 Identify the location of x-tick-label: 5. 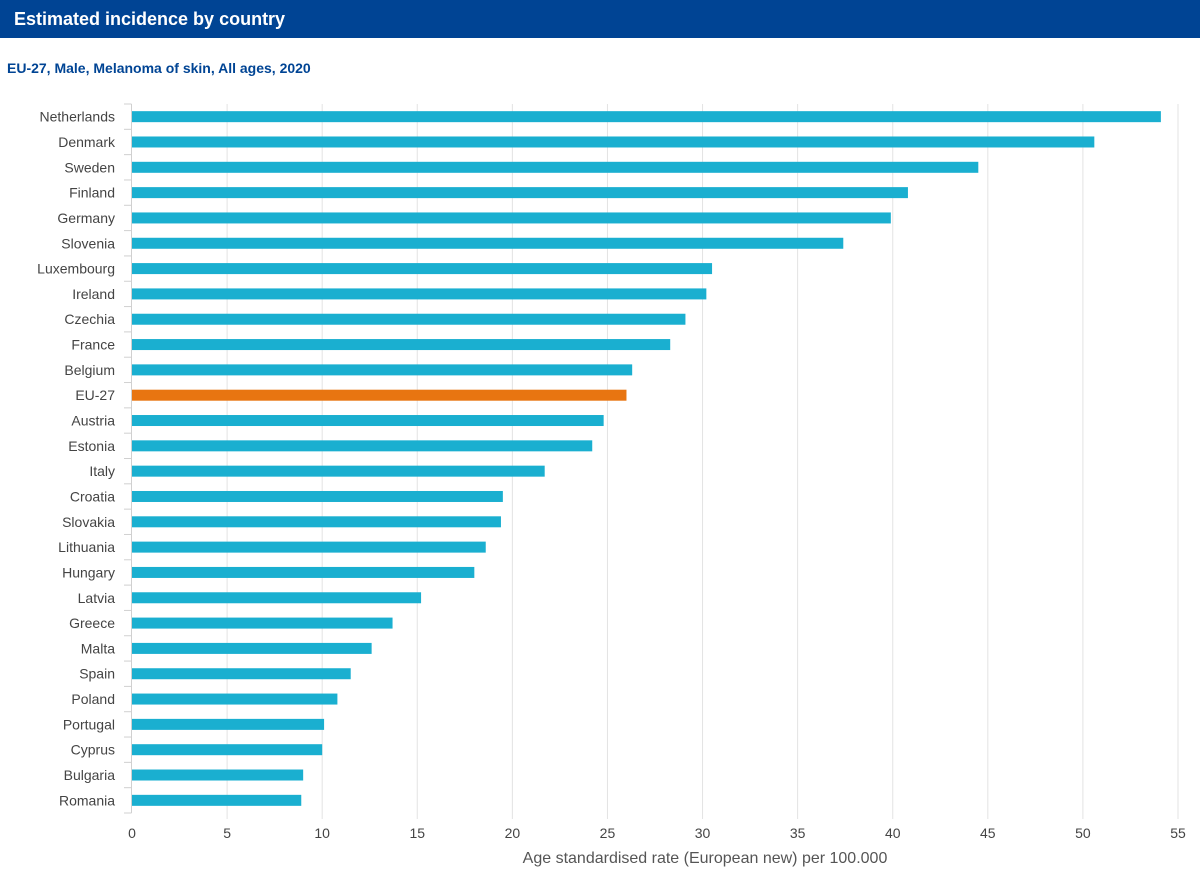
(227, 833).